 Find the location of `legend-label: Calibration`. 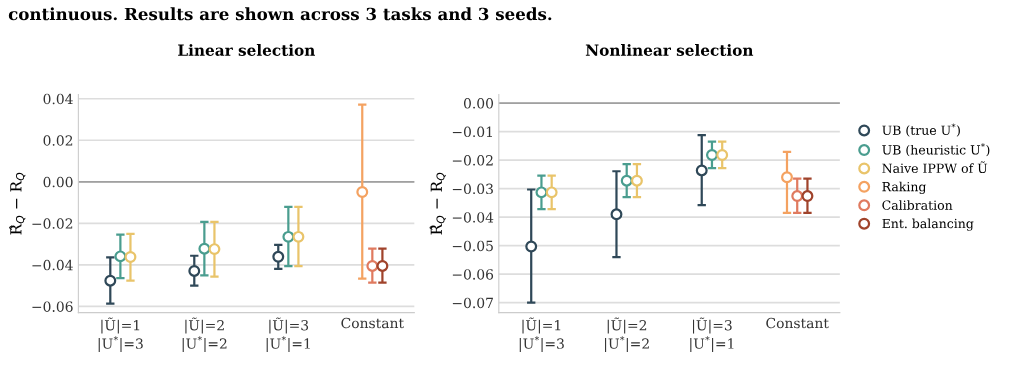

legend-label: Calibration is located at coordinates (917, 205).